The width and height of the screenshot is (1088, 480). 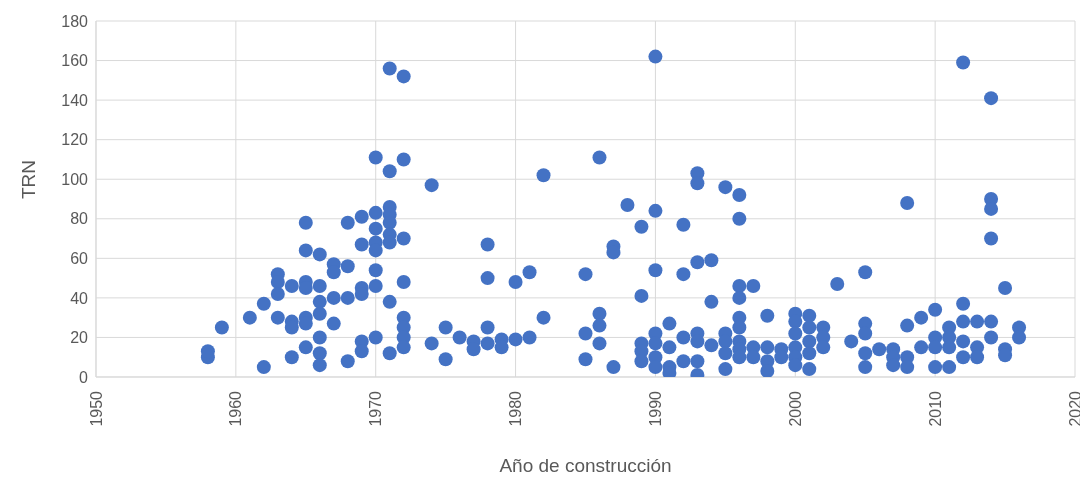 I want to click on x-tick-label: 1980, so click(x=516, y=408).